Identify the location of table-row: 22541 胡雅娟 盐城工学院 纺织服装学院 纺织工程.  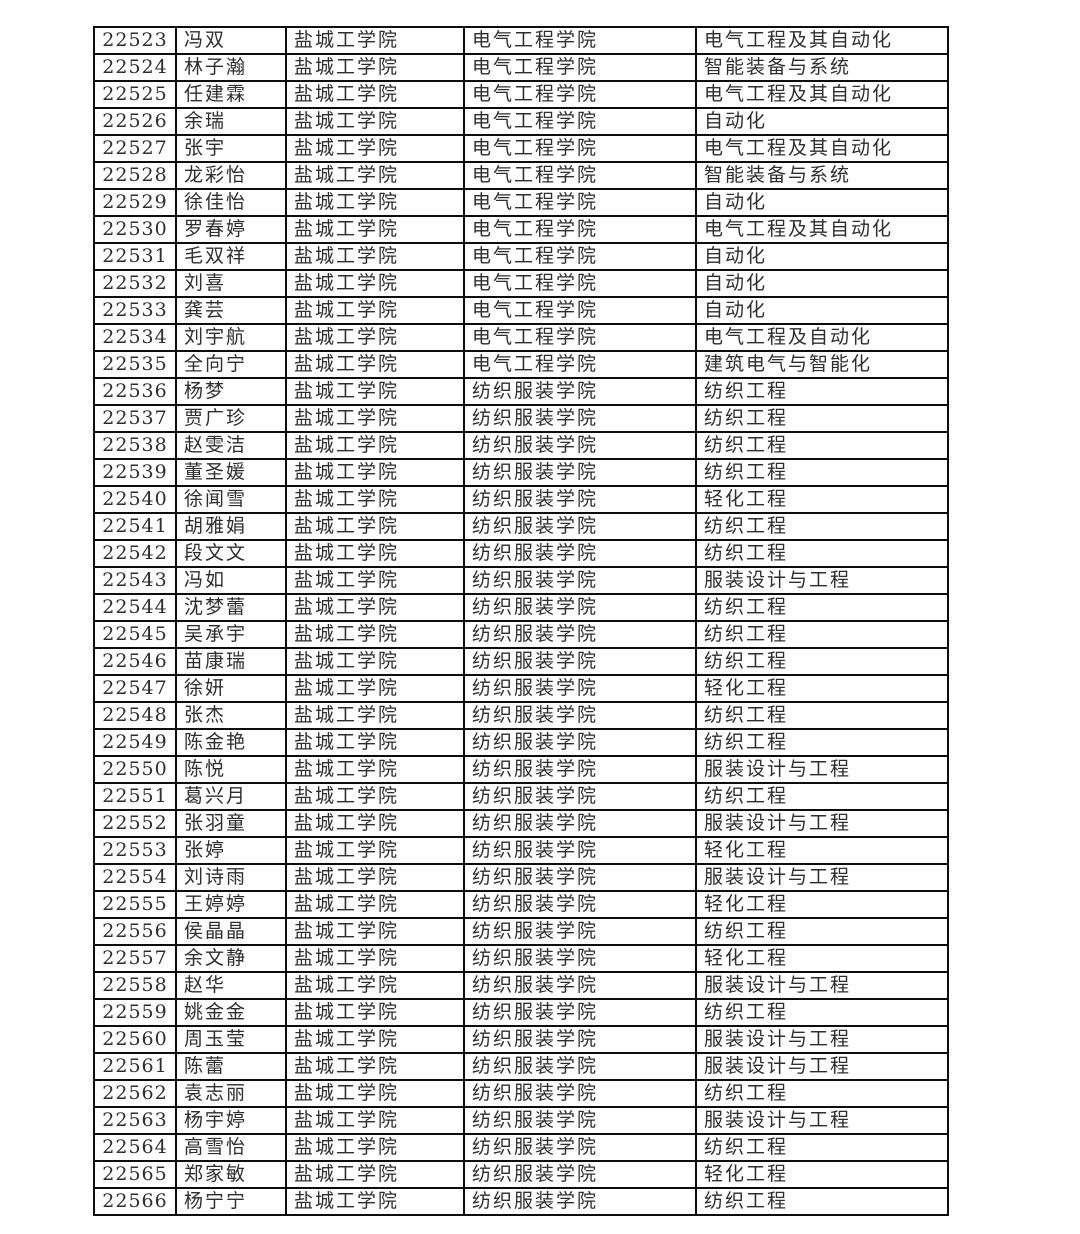
(521, 526).